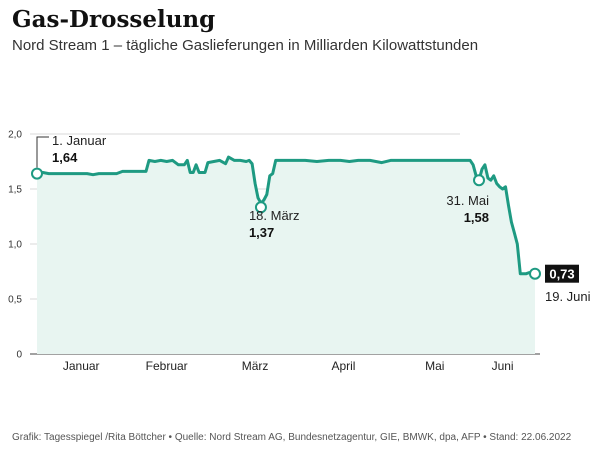 The image size is (600, 450). Describe the element at coordinates (42, 152) in the screenshot. I see `annotation-leader` at that location.